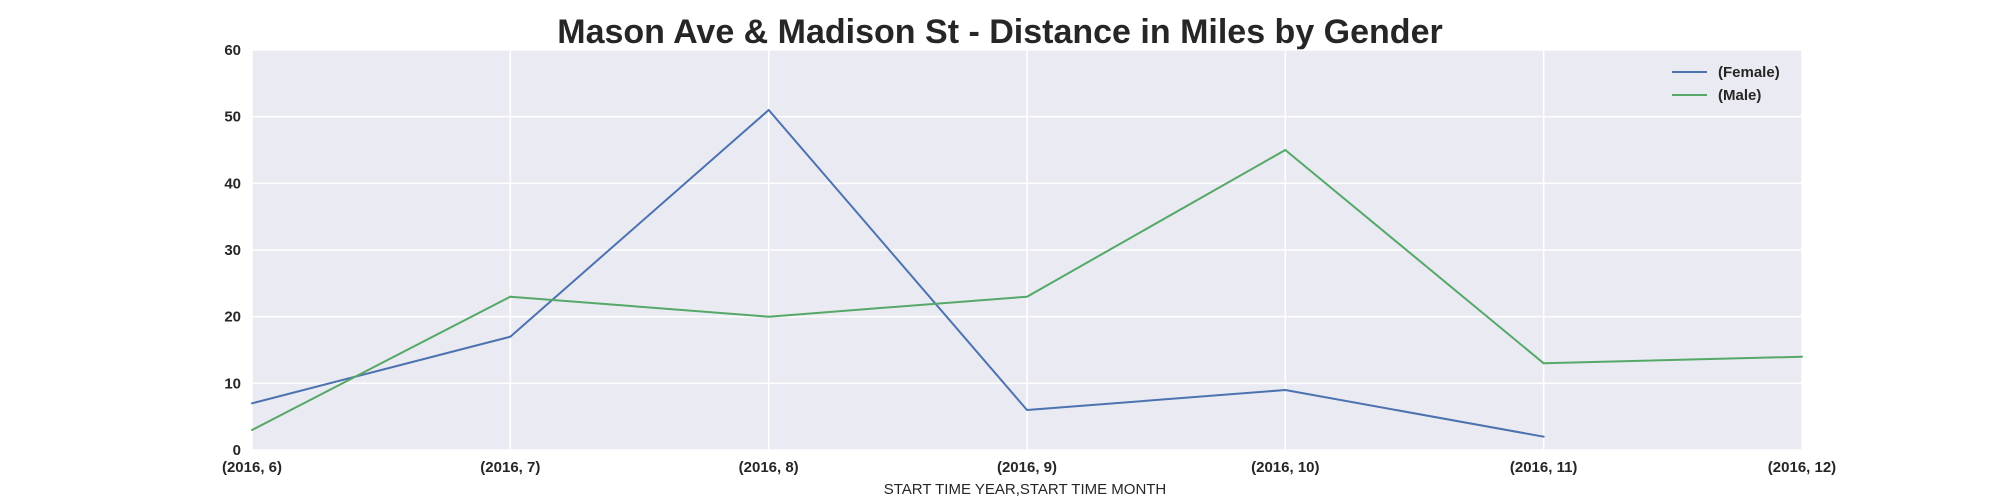 Image resolution: width=2000 pixels, height=500 pixels. What do you see at coordinates (1749, 72) in the screenshot?
I see `legend-label: (Female)` at bounding box center [1749, 72].